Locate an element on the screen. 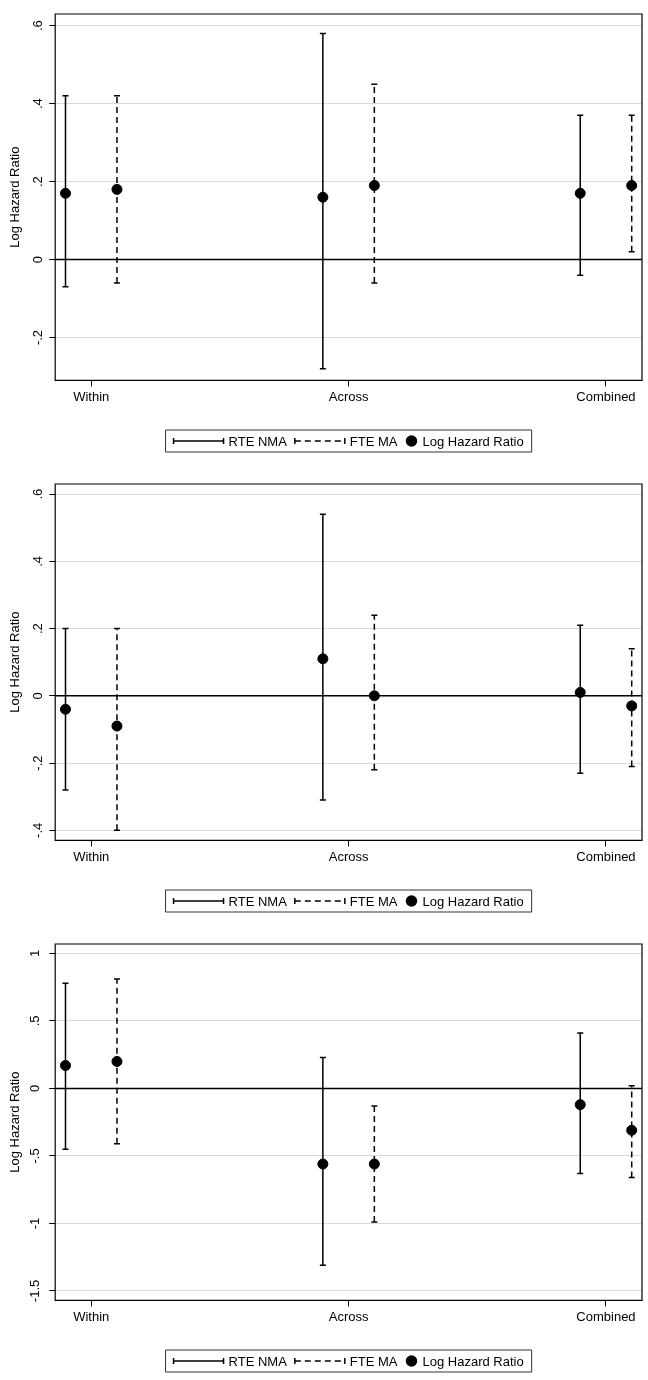 This screenshot has width=648, height=1380. y-tick-label: 1 is located at coordinates (34, 953).